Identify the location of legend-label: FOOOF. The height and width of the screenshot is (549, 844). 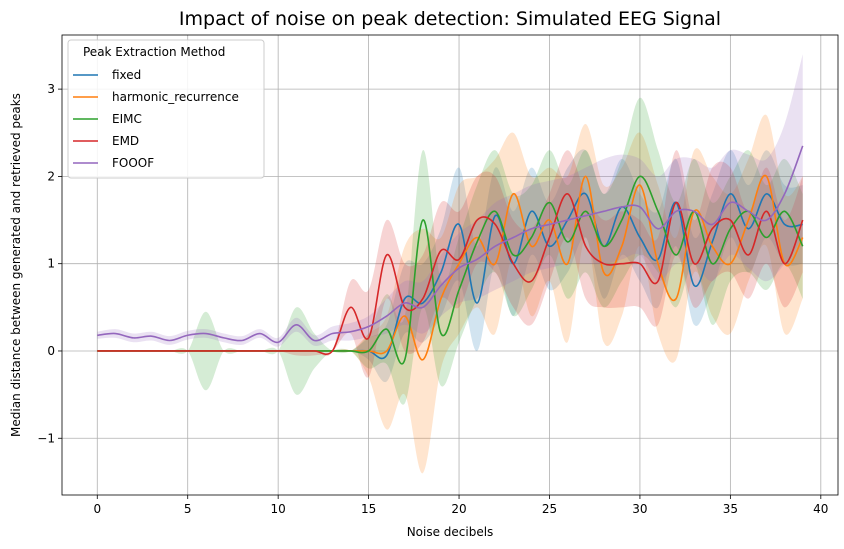
(133, 163).